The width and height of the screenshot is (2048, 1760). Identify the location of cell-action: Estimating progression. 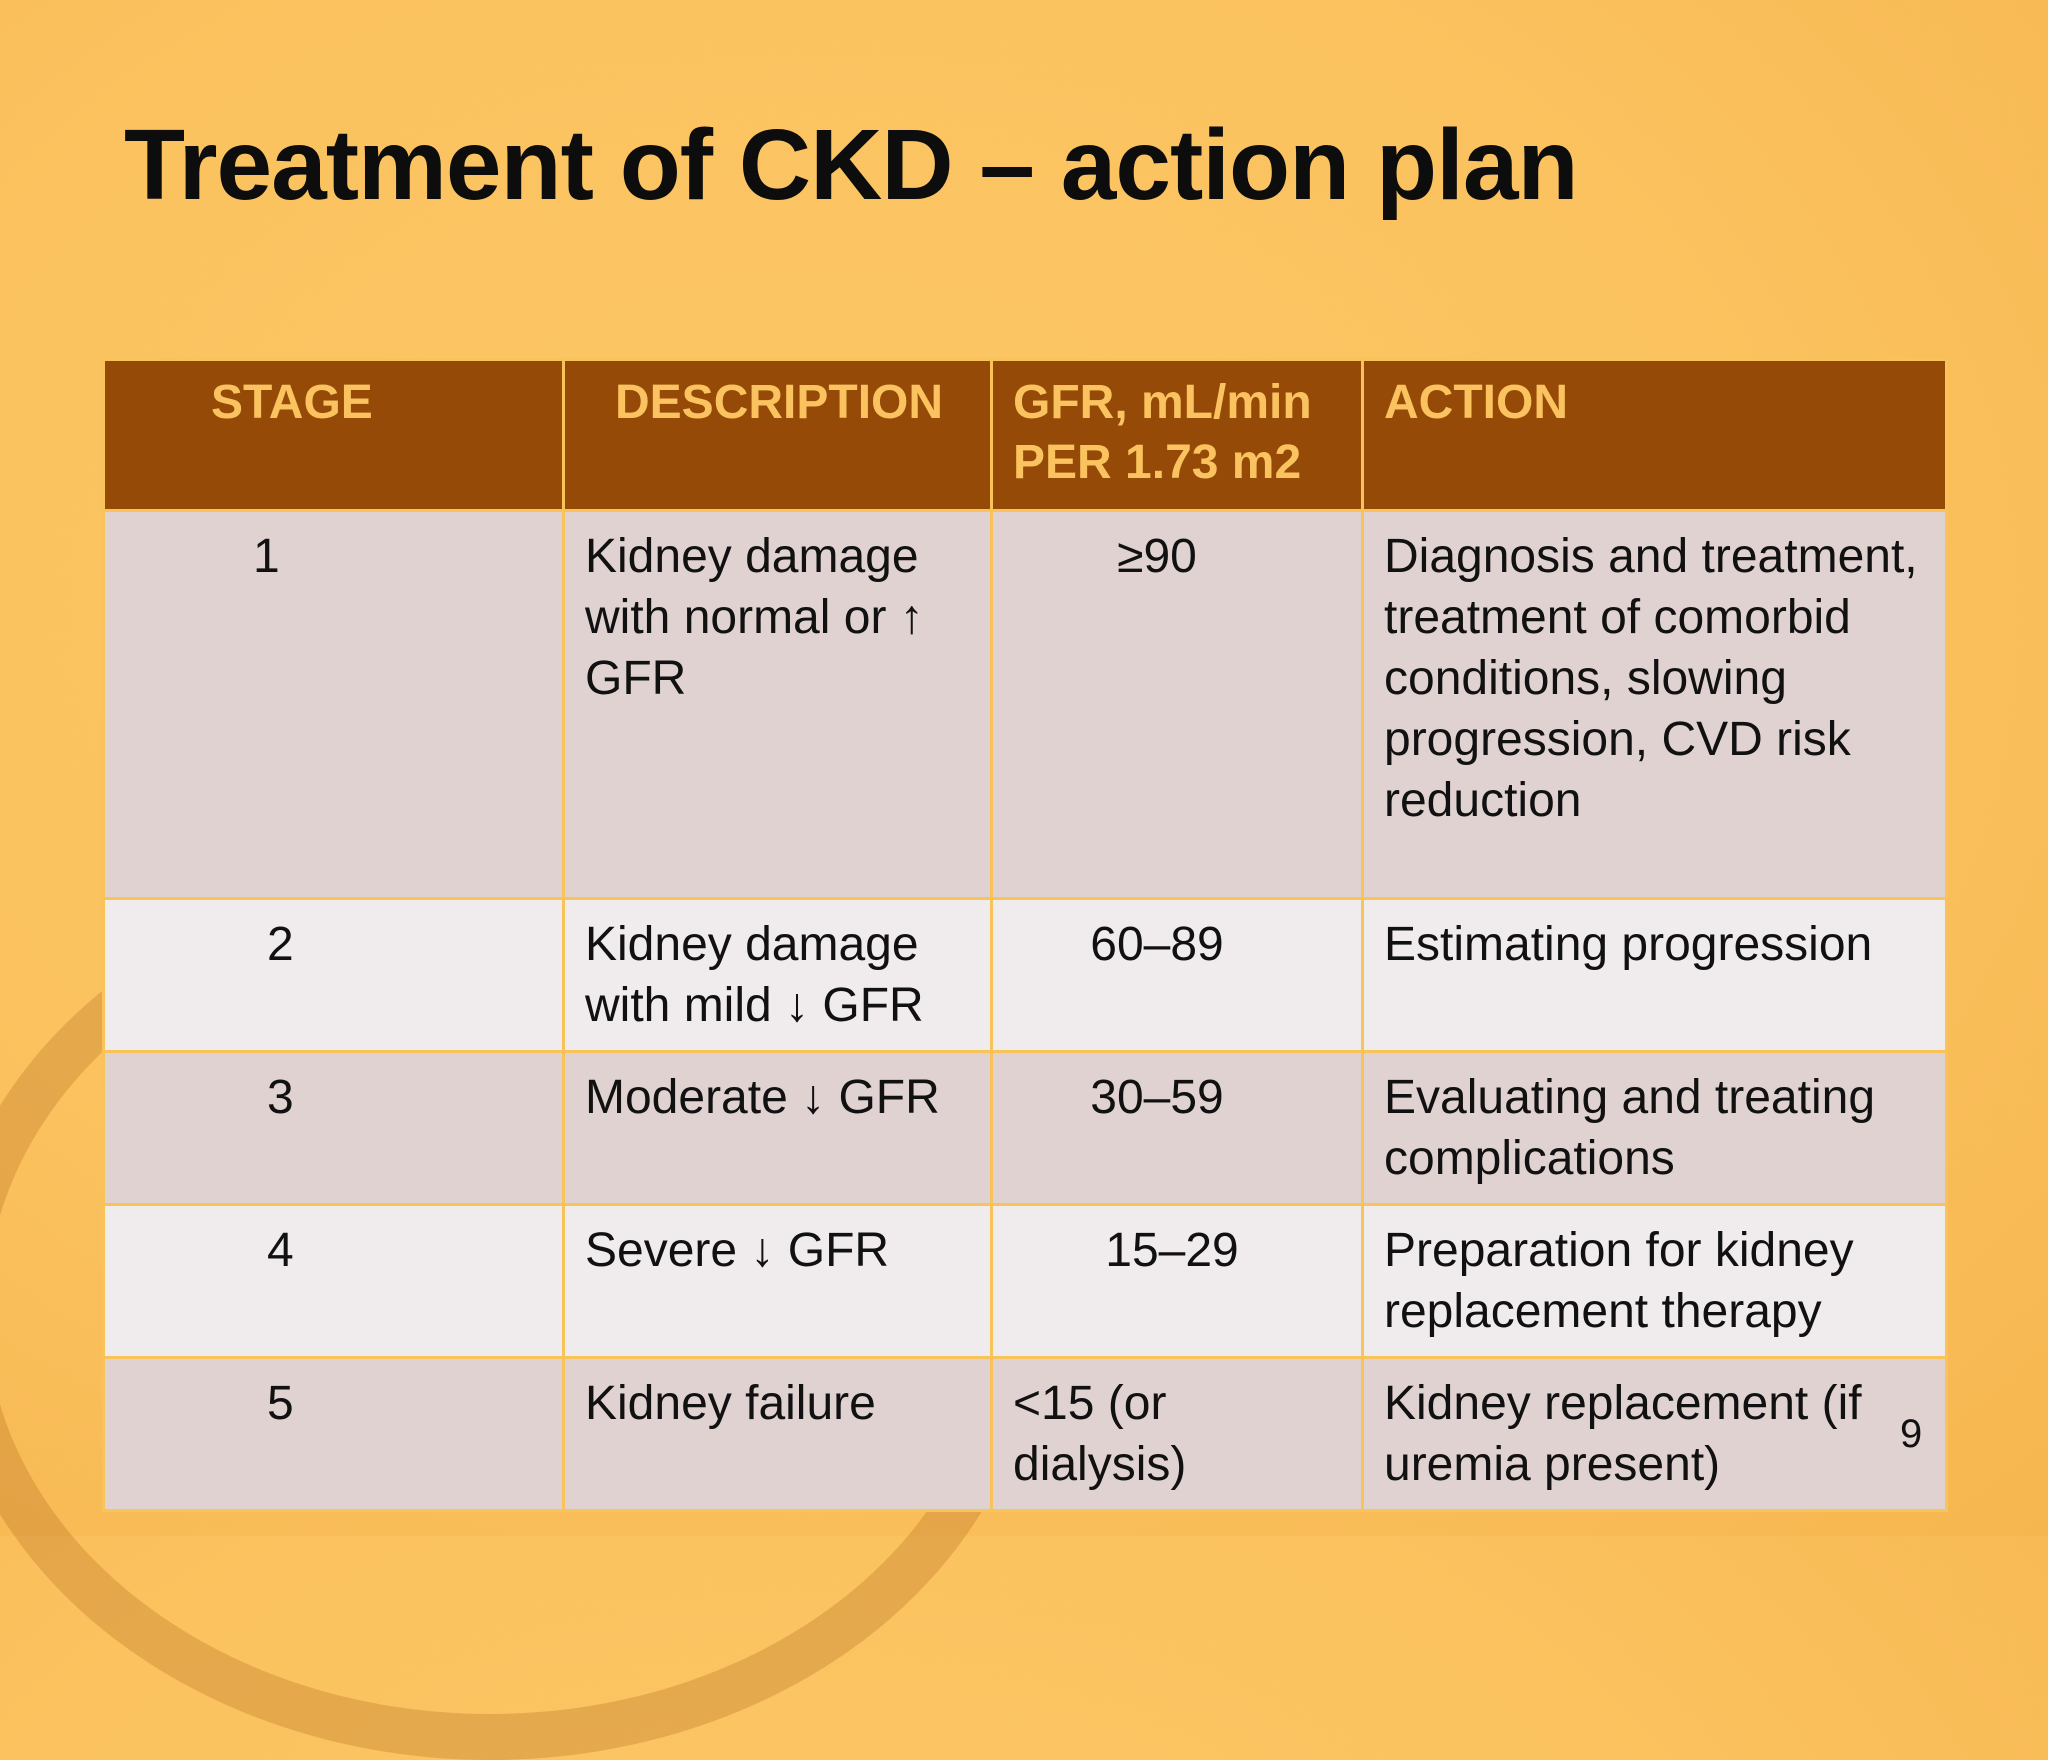
(1654, 975).